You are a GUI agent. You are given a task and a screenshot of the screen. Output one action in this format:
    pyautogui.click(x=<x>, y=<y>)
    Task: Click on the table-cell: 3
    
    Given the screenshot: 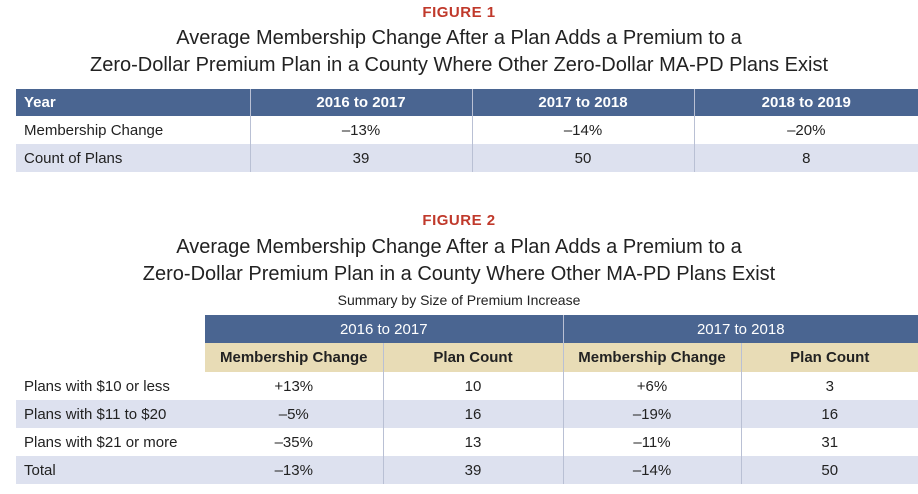 What is the action you would take?
    pyautogui.click(x=829, y=386)
    